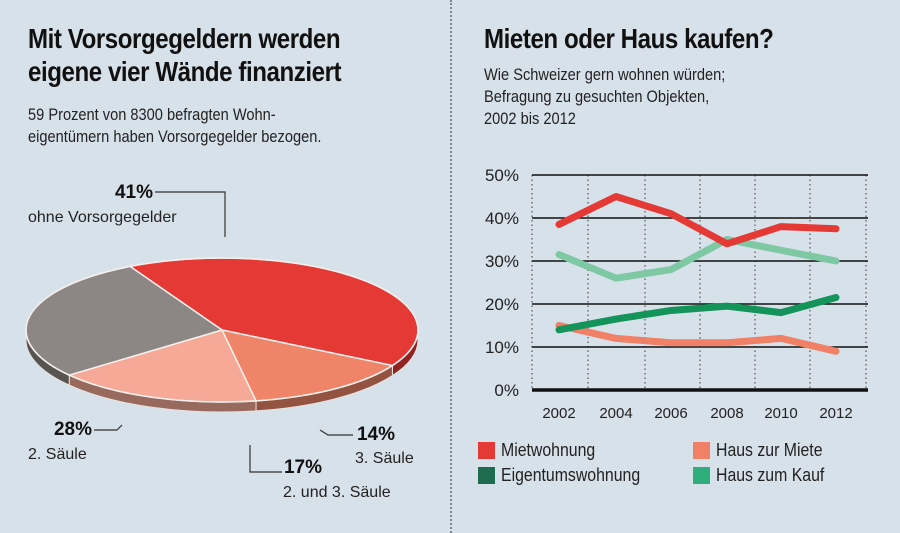 The width and height of the screenshot is (900, 533). What do you see at coordinates (376, 434) in the screenshot?
I see `pie-pct-label: 14%` at bounding box center [376, 434].